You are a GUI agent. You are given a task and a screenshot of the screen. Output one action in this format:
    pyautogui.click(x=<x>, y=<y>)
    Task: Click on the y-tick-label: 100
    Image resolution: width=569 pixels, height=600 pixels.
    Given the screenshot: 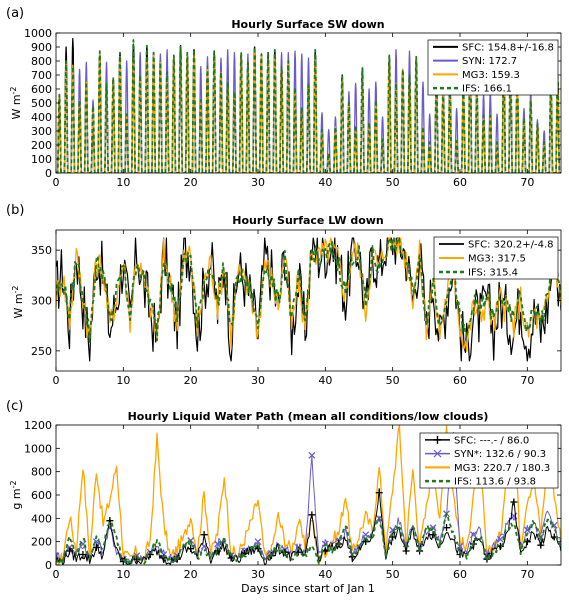 What is the action you would take?
    pyautogui.click(x=41, y=159)
    